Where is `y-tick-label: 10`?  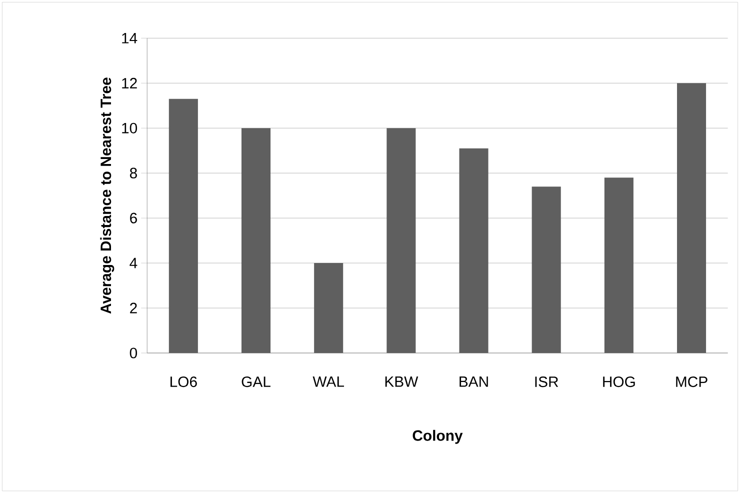
y-tick-label: 10 is located at coordinates (130, 128).